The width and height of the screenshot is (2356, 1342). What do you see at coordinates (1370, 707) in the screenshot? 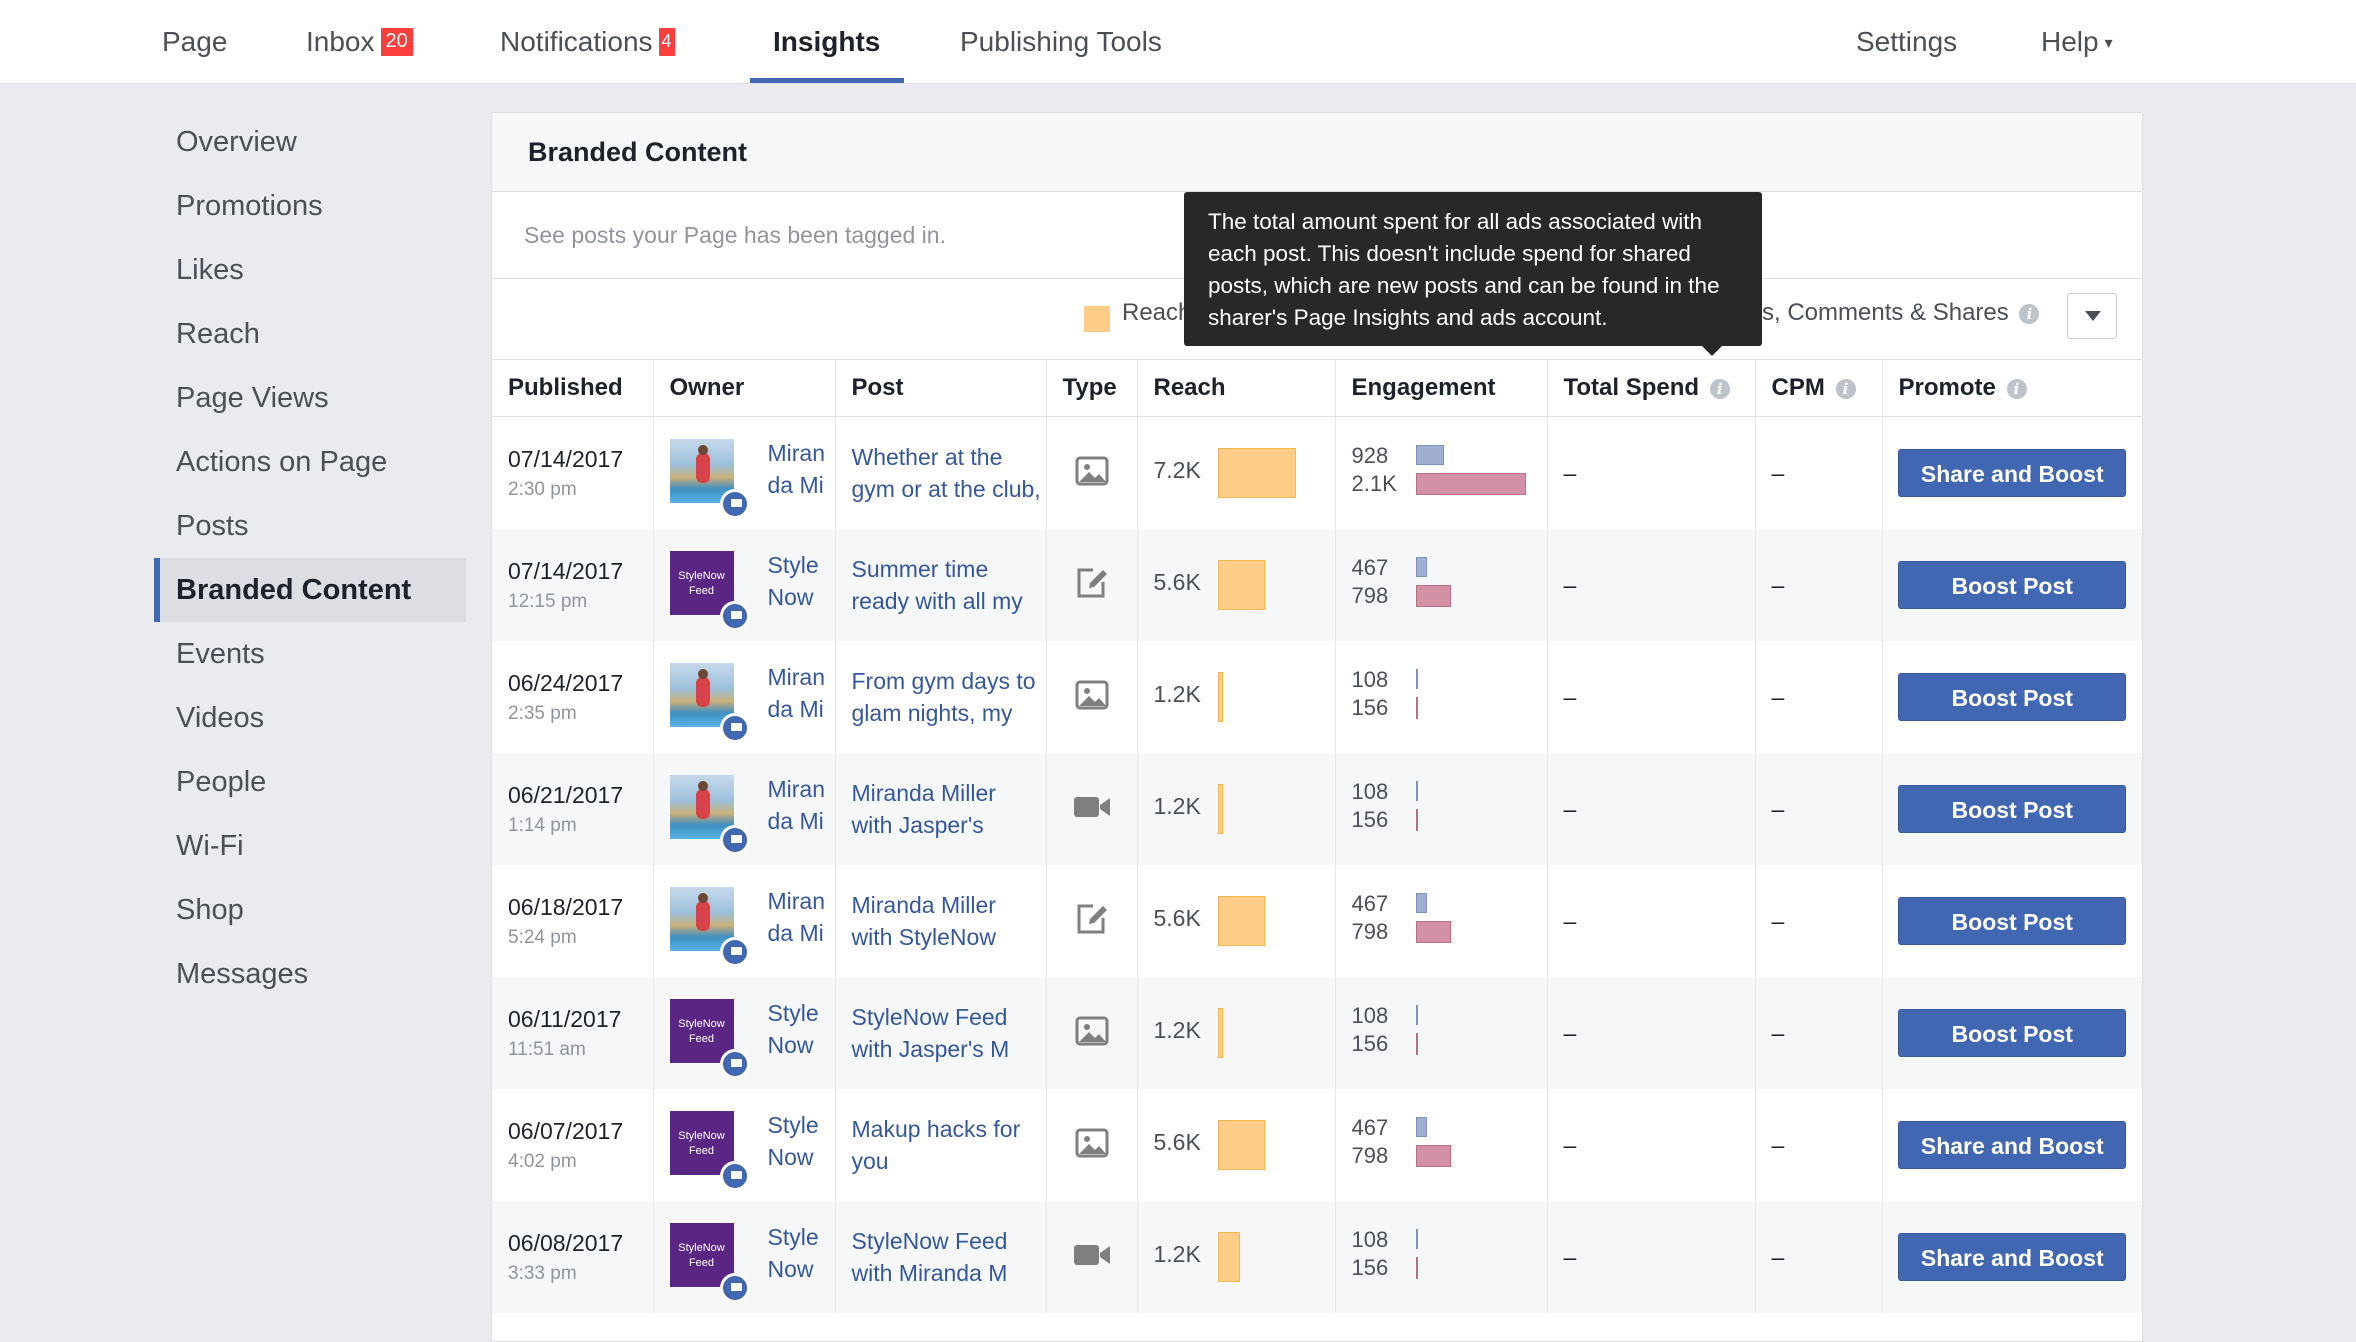
I see `engagement-clicks: 156` at bounding box center [1370, 707].